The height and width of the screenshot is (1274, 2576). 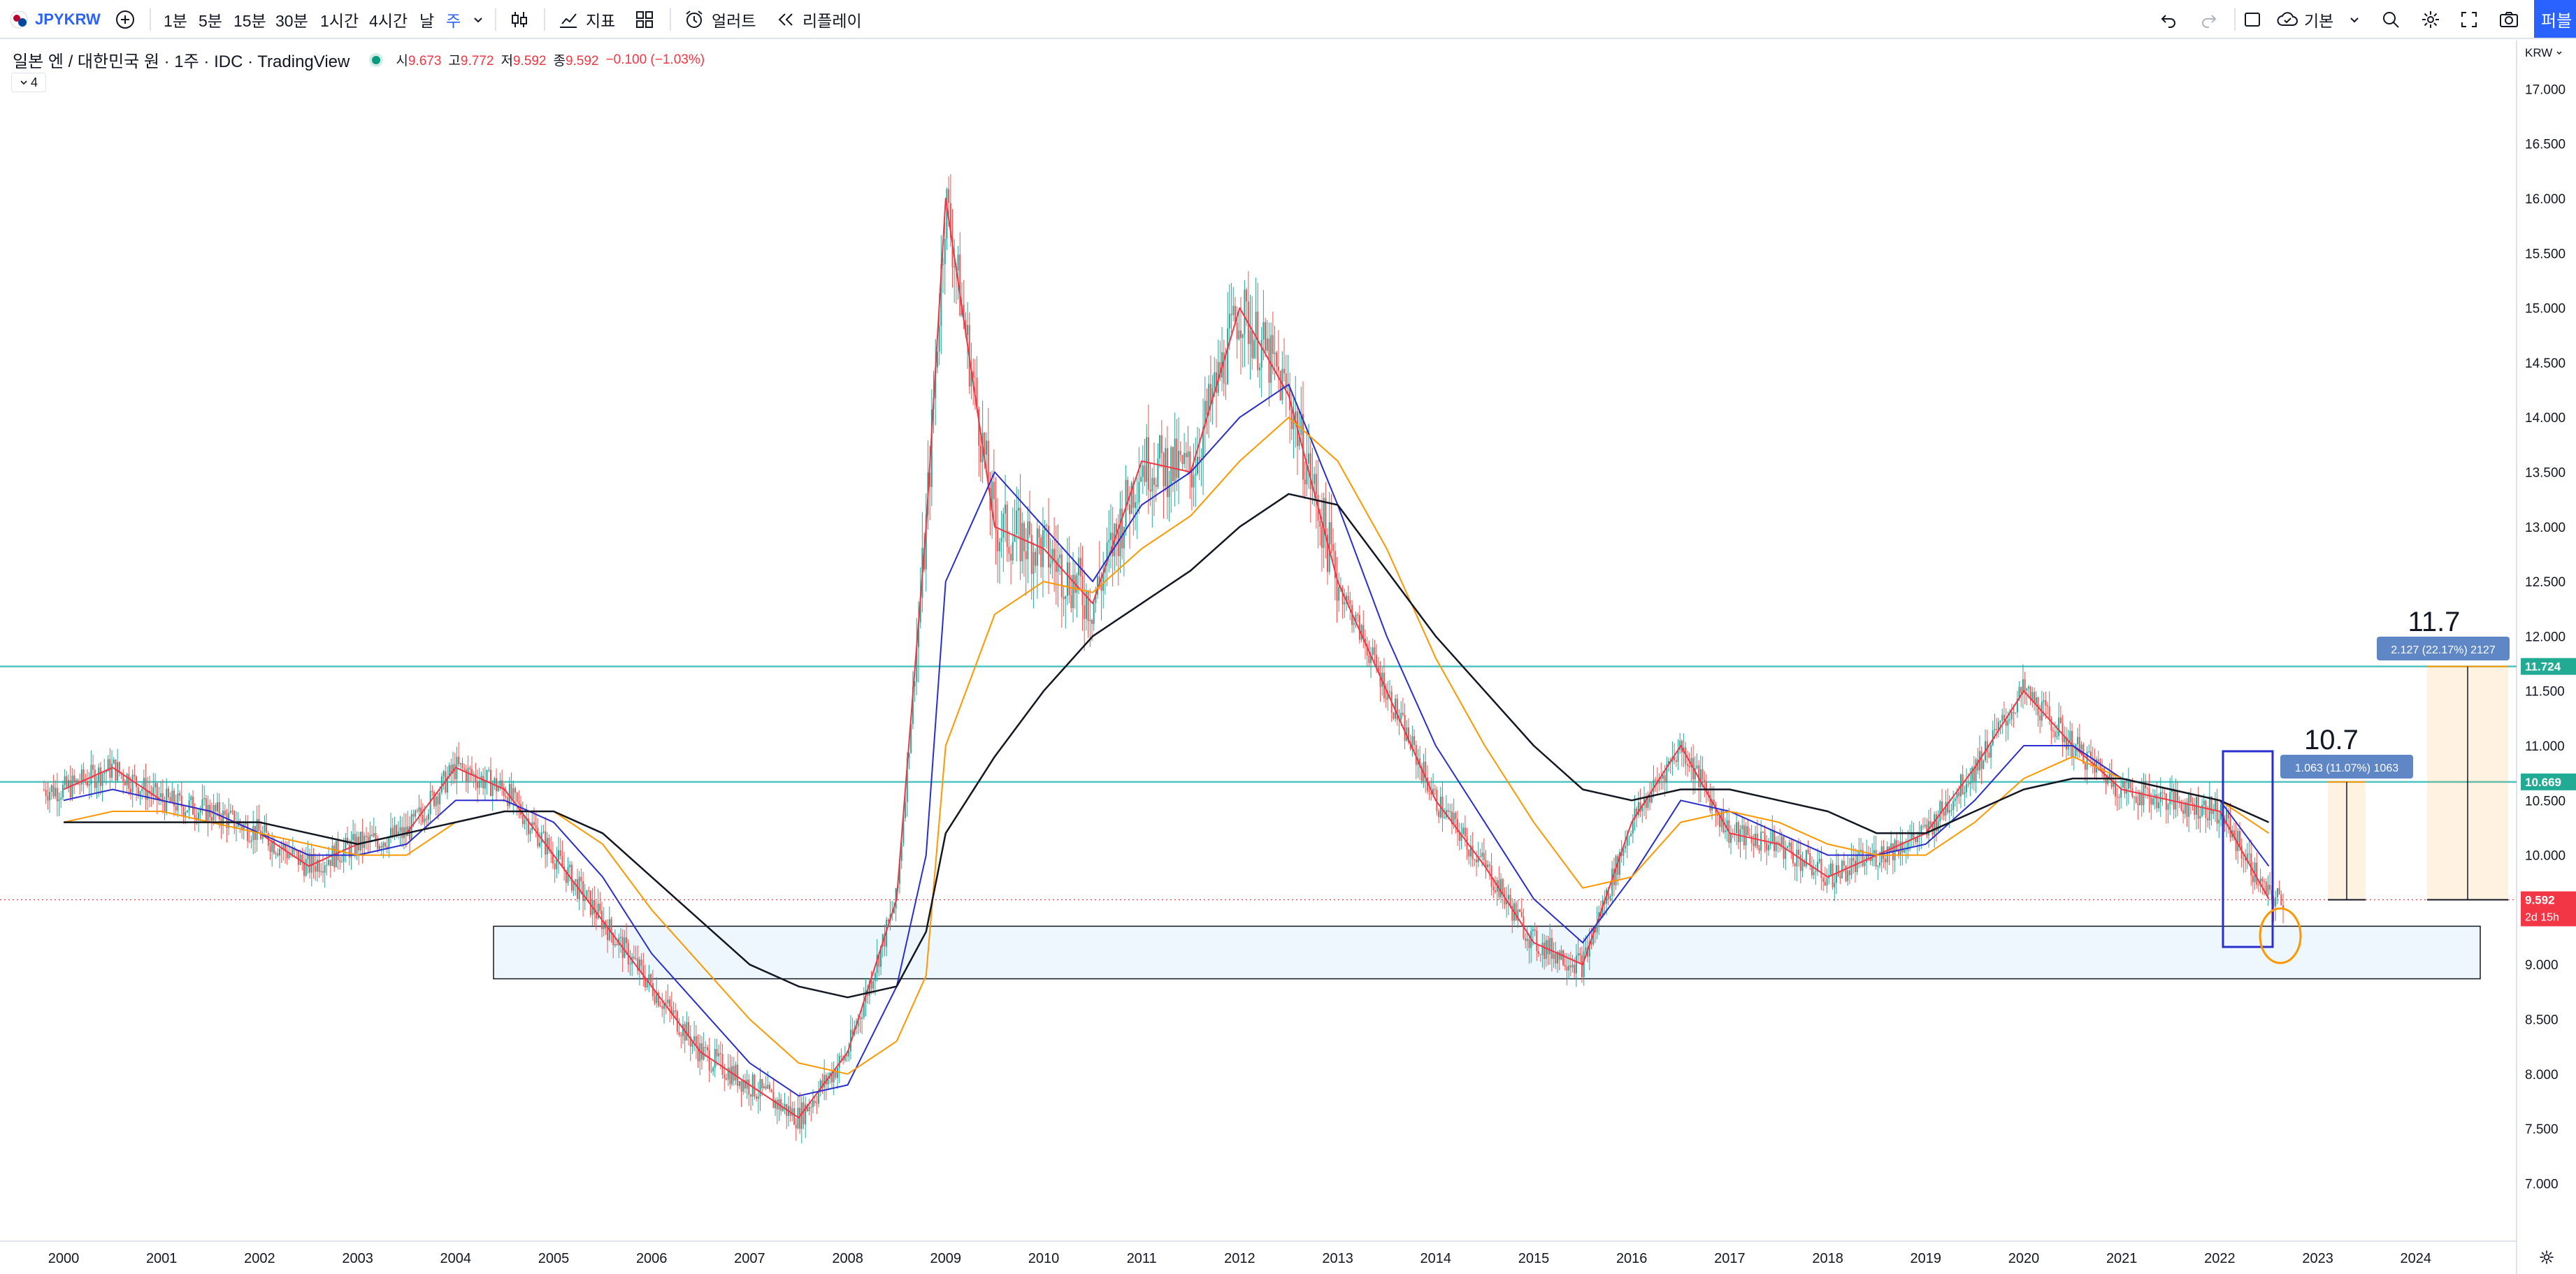 What do you see at coordinates (388, 21) in the screenshot?
I see `interval-4h: 4시간` at bounding box center [388, 21].